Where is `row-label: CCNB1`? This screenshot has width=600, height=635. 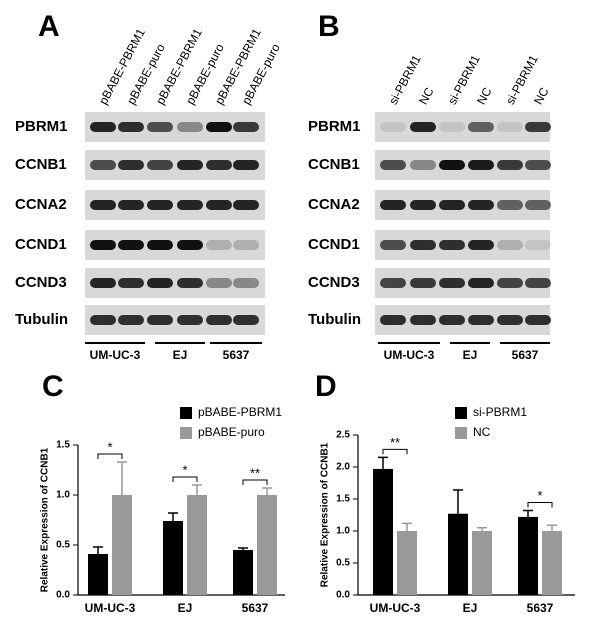 row-label: CCNB1 is located at coordinates (41, 164).